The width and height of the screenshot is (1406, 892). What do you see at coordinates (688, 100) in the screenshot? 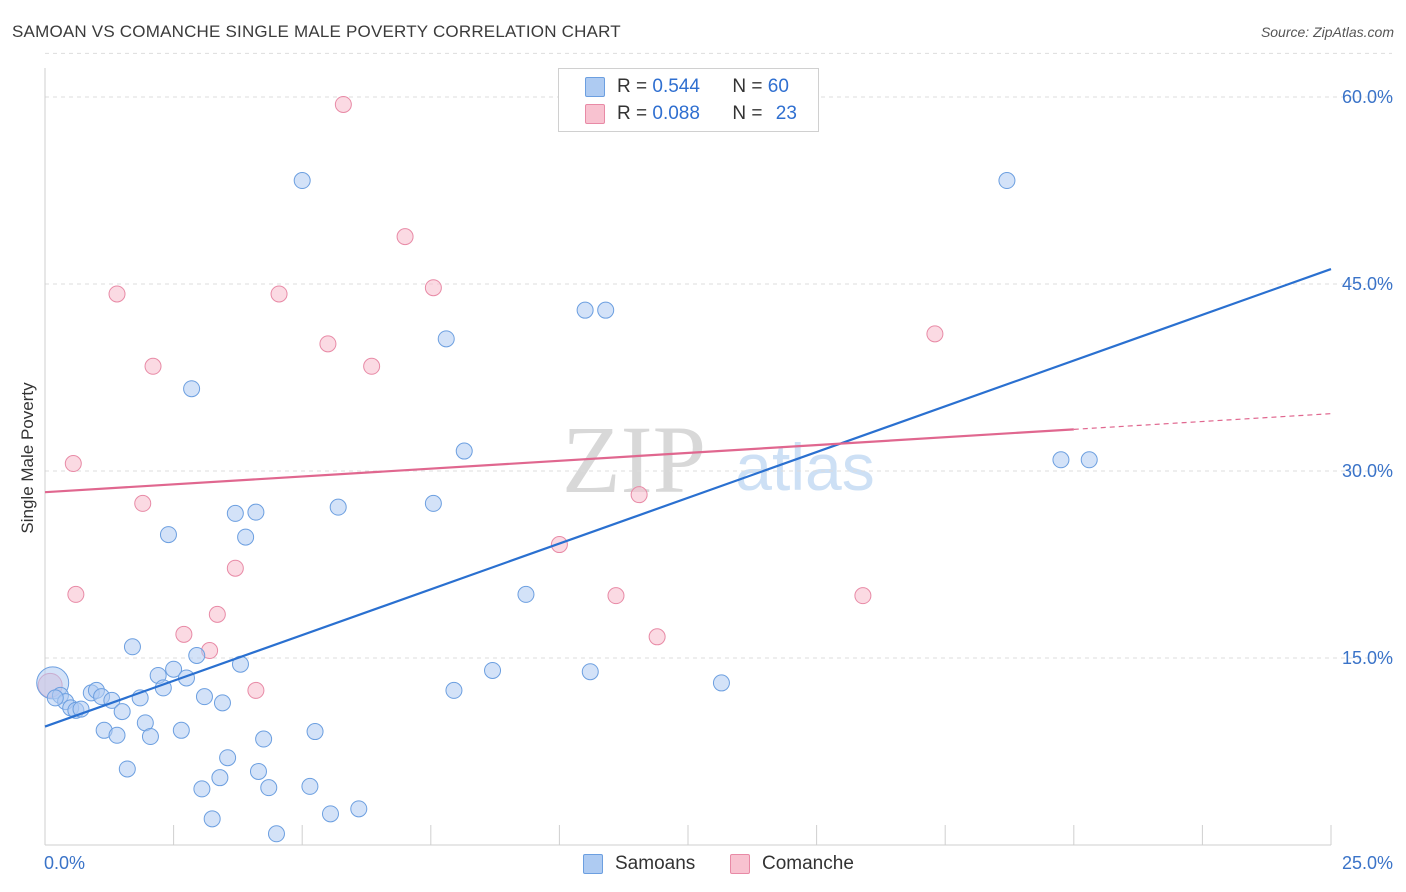
I see `legend: R = 0.544 N = 60 R = 0.088 N = 23` at bounding box center [688, 100].